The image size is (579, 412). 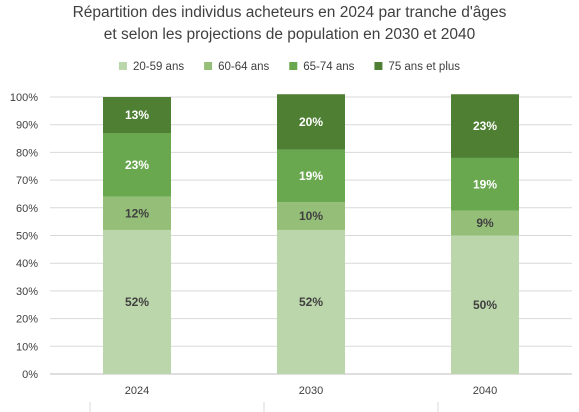 What do you see at coordinates (27, 320) in the screenshot?
I see `y-tick-label: 20%` at bounding box center [27, 320].